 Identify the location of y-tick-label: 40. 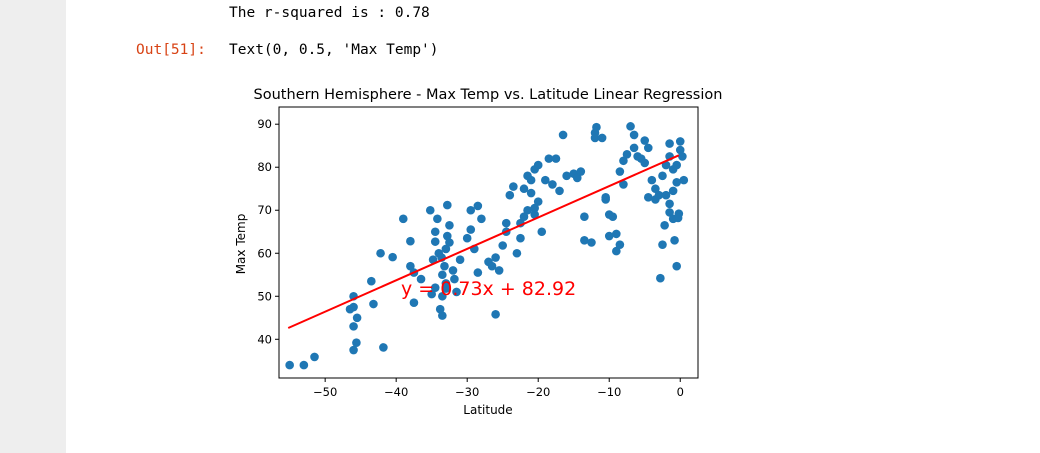
(264, 339).